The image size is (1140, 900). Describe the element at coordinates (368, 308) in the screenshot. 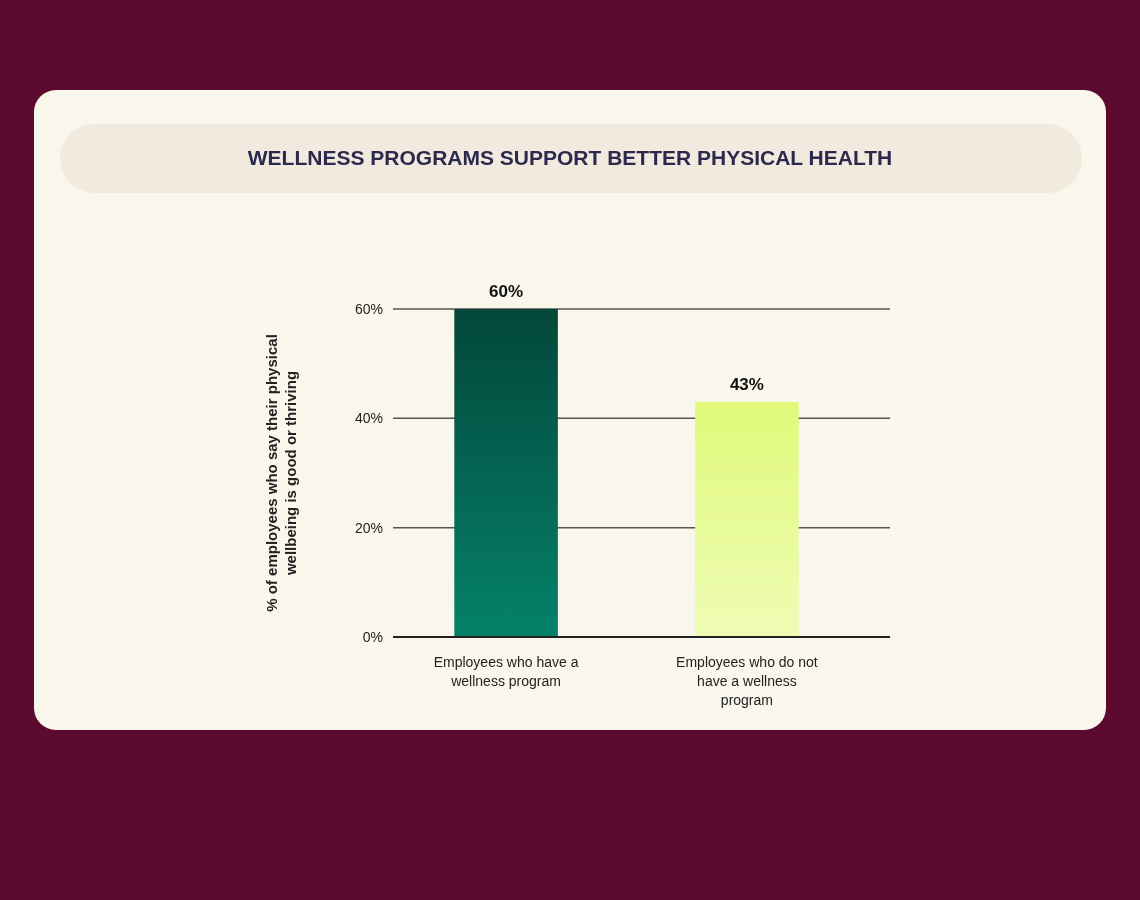

I see `y-tick-label: 60%` at that location.